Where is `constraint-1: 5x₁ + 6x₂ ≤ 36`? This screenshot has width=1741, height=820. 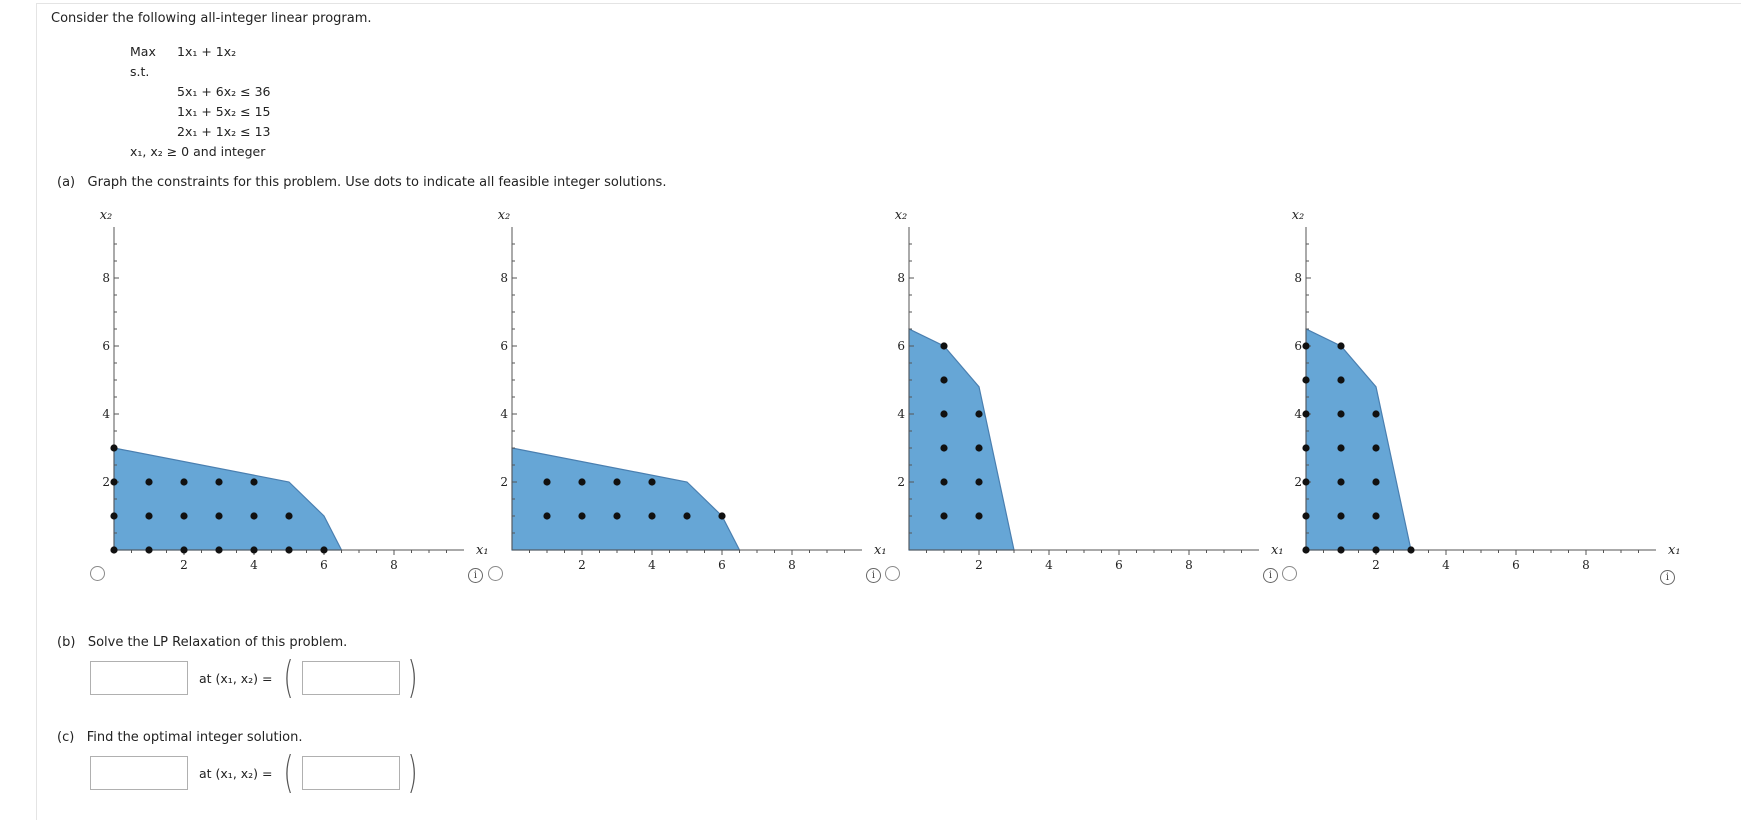
constraint-1: 5x₁ + 6x₂ ≤ 36 is located at coordinates (224, 91).